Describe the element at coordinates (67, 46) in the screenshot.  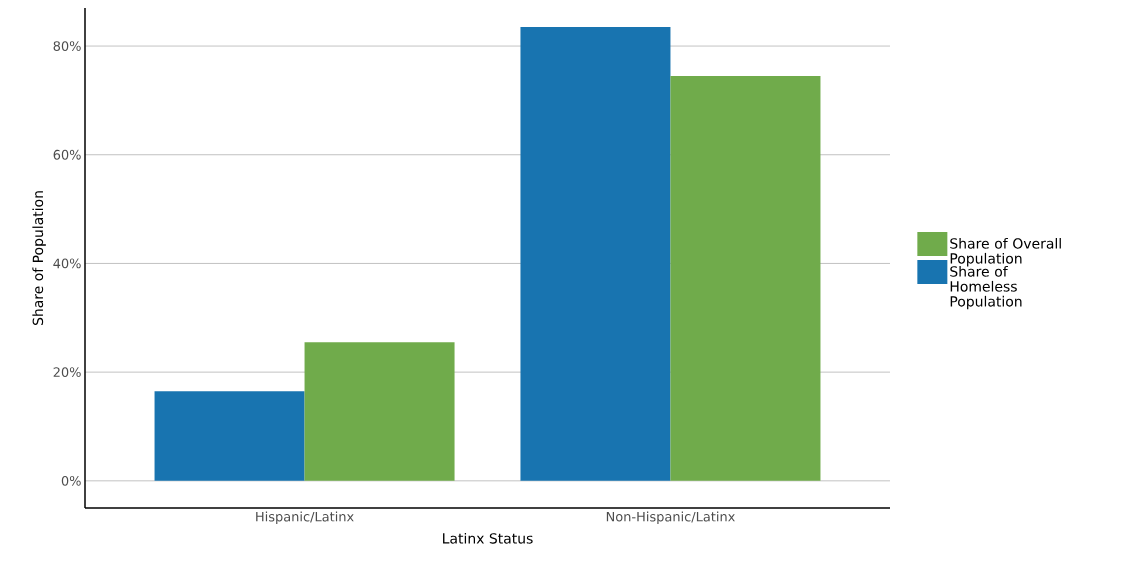
I see `y-tick-label: 80%` at that location.